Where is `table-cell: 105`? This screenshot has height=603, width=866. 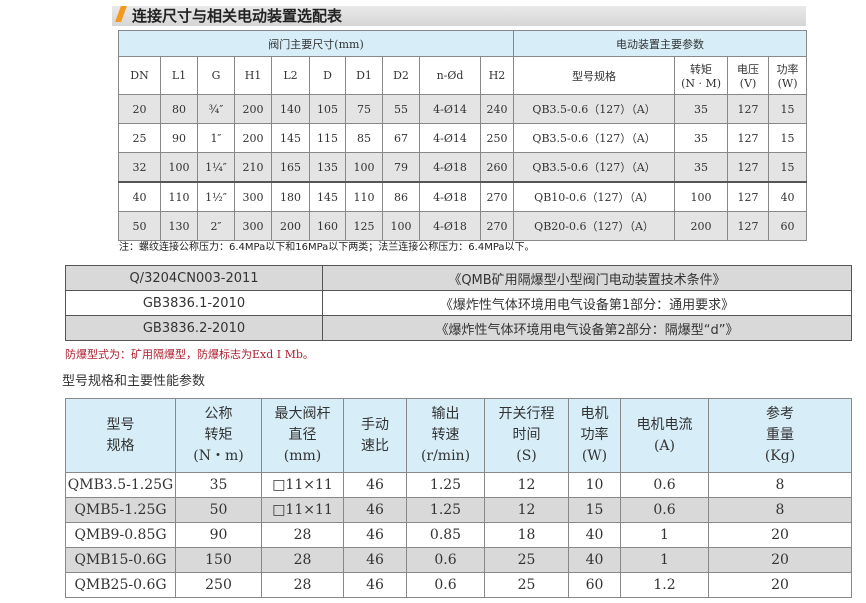
table-cell: 105 is located at coordinates (327, 109).